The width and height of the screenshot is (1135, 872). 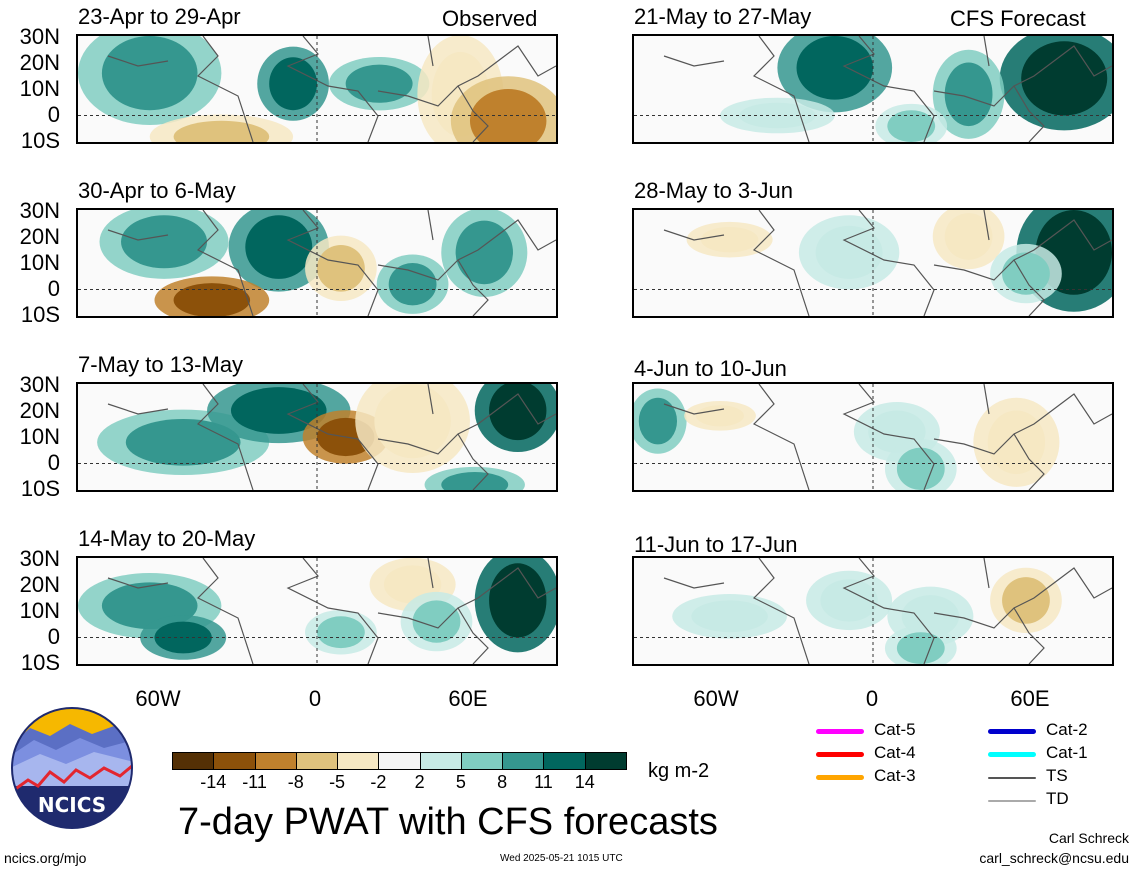 I want to click on colorbar-tick: 8, so click(x=502, y=782).